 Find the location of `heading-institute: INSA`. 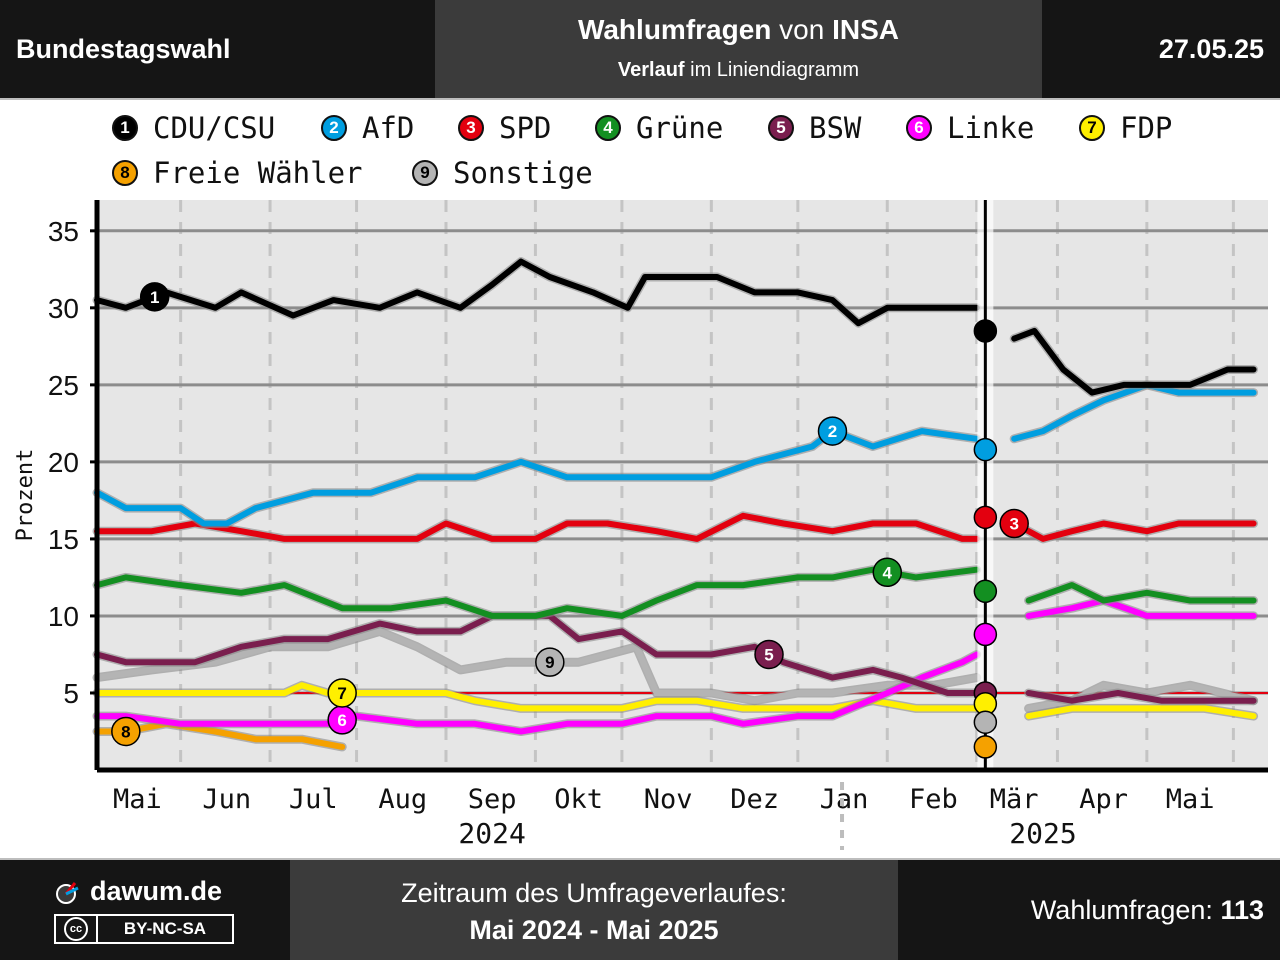

heading-institute: INSA is located at coordinates (866, 29).